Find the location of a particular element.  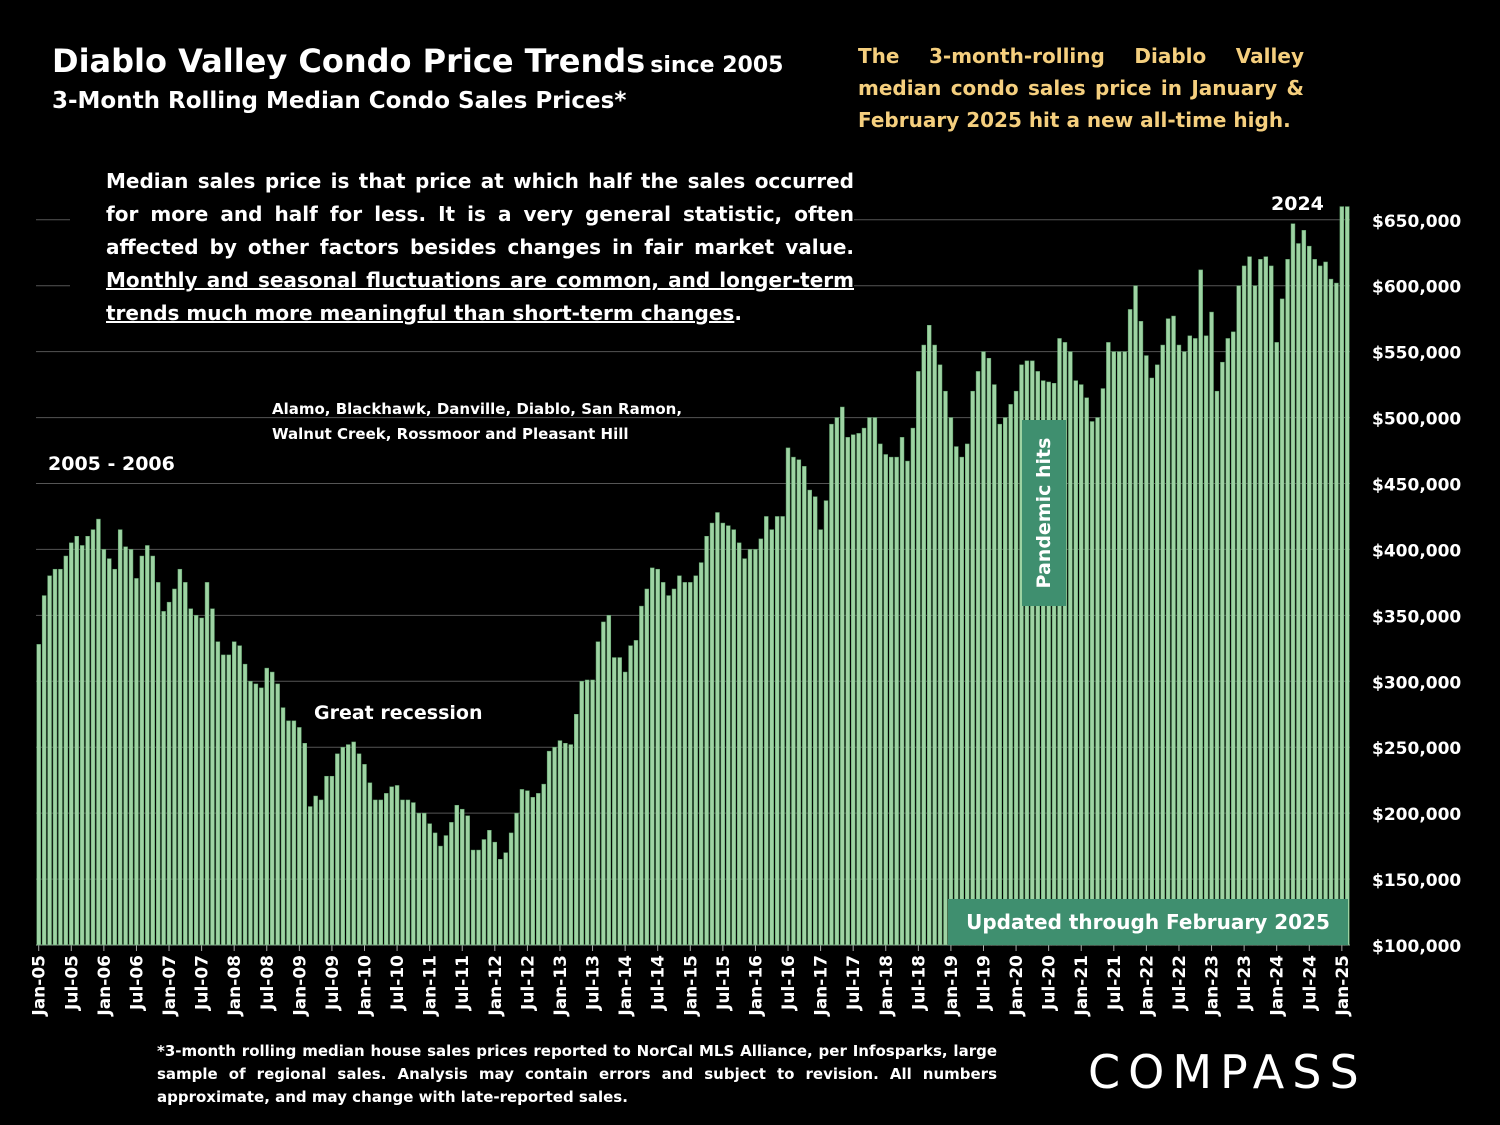

x-tick-label: Jan-19 is located at coordinates (952, 986).